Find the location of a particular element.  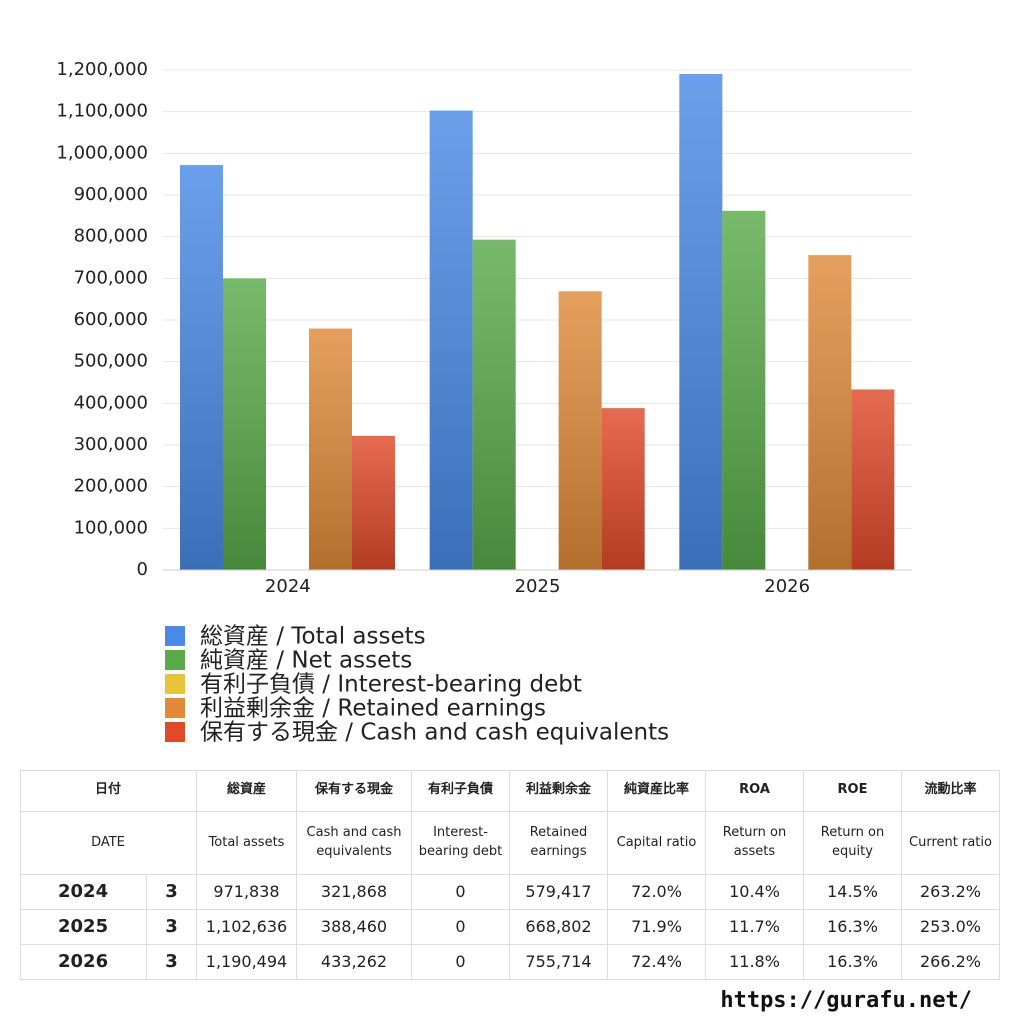

y-tick-label: 1,000,000 is located at coordinates (102, 152).